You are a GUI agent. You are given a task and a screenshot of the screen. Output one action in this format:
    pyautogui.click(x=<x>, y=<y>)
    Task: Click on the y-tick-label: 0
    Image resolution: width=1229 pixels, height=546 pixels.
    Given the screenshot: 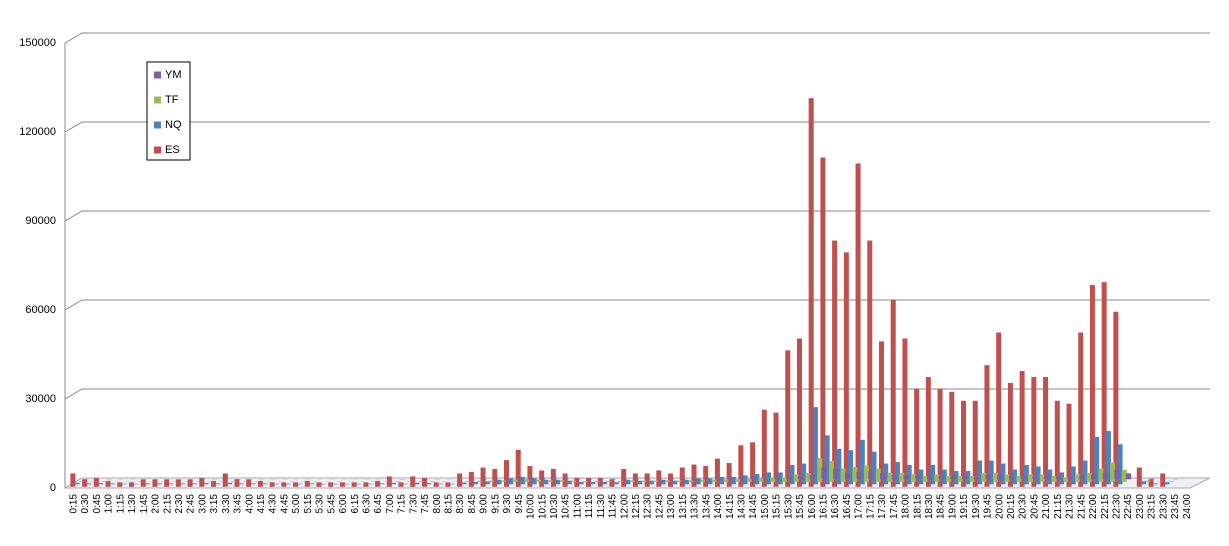 What is the action you would take?
    pyautogui.click(x=53, y=488)
    